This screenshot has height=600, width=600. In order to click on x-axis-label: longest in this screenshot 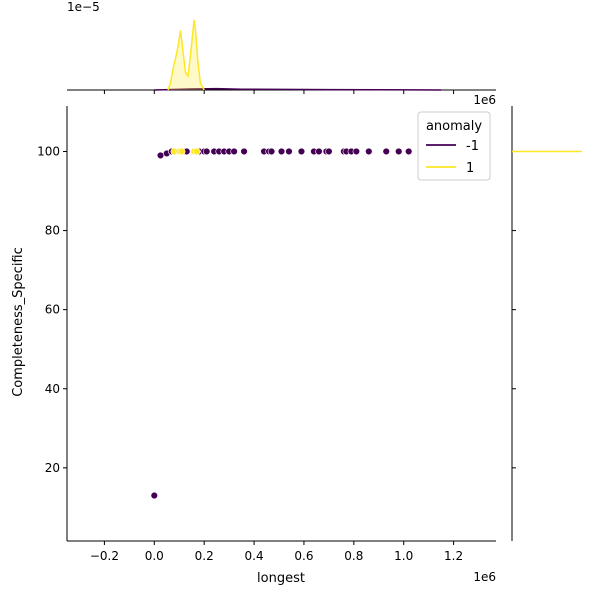, I will do `click(281, 578)`.